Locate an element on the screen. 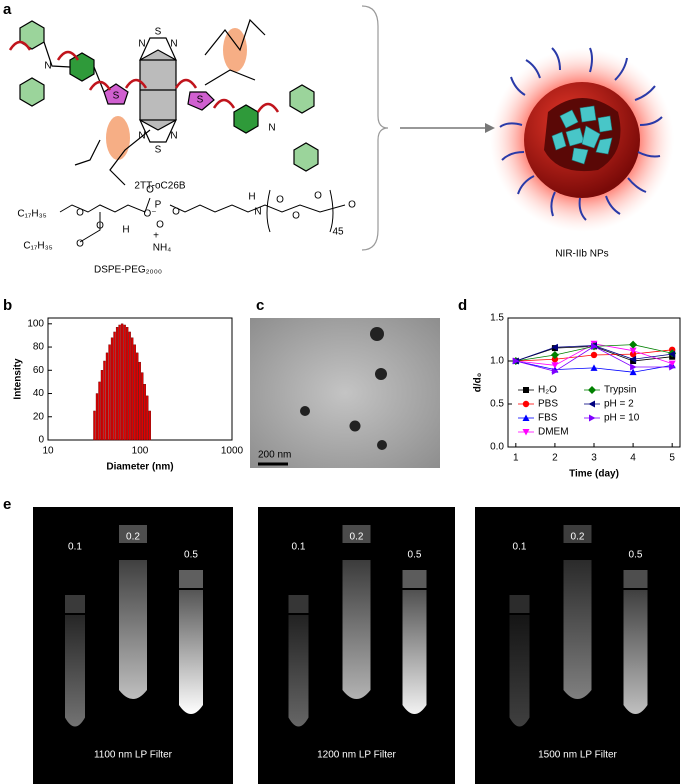 This screenshot has width=685, height=784. legend-label: pH = 10 is located at coordinates (622, 418).